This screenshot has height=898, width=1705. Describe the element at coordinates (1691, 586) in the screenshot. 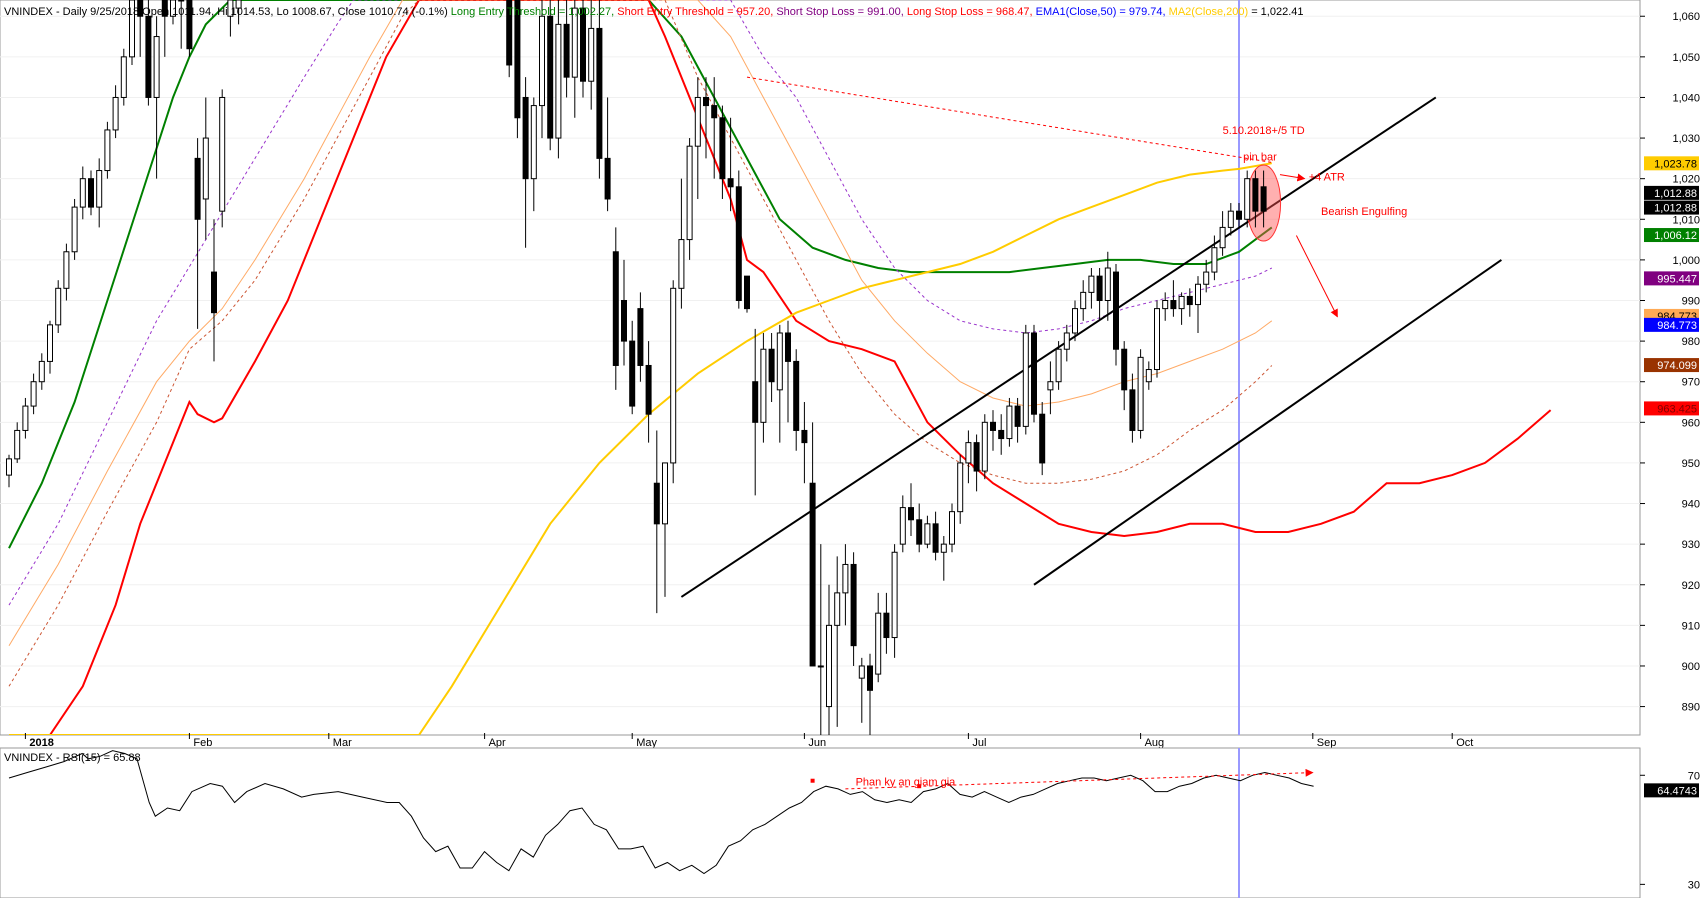

I see `y-tick-label: 920` at that location.